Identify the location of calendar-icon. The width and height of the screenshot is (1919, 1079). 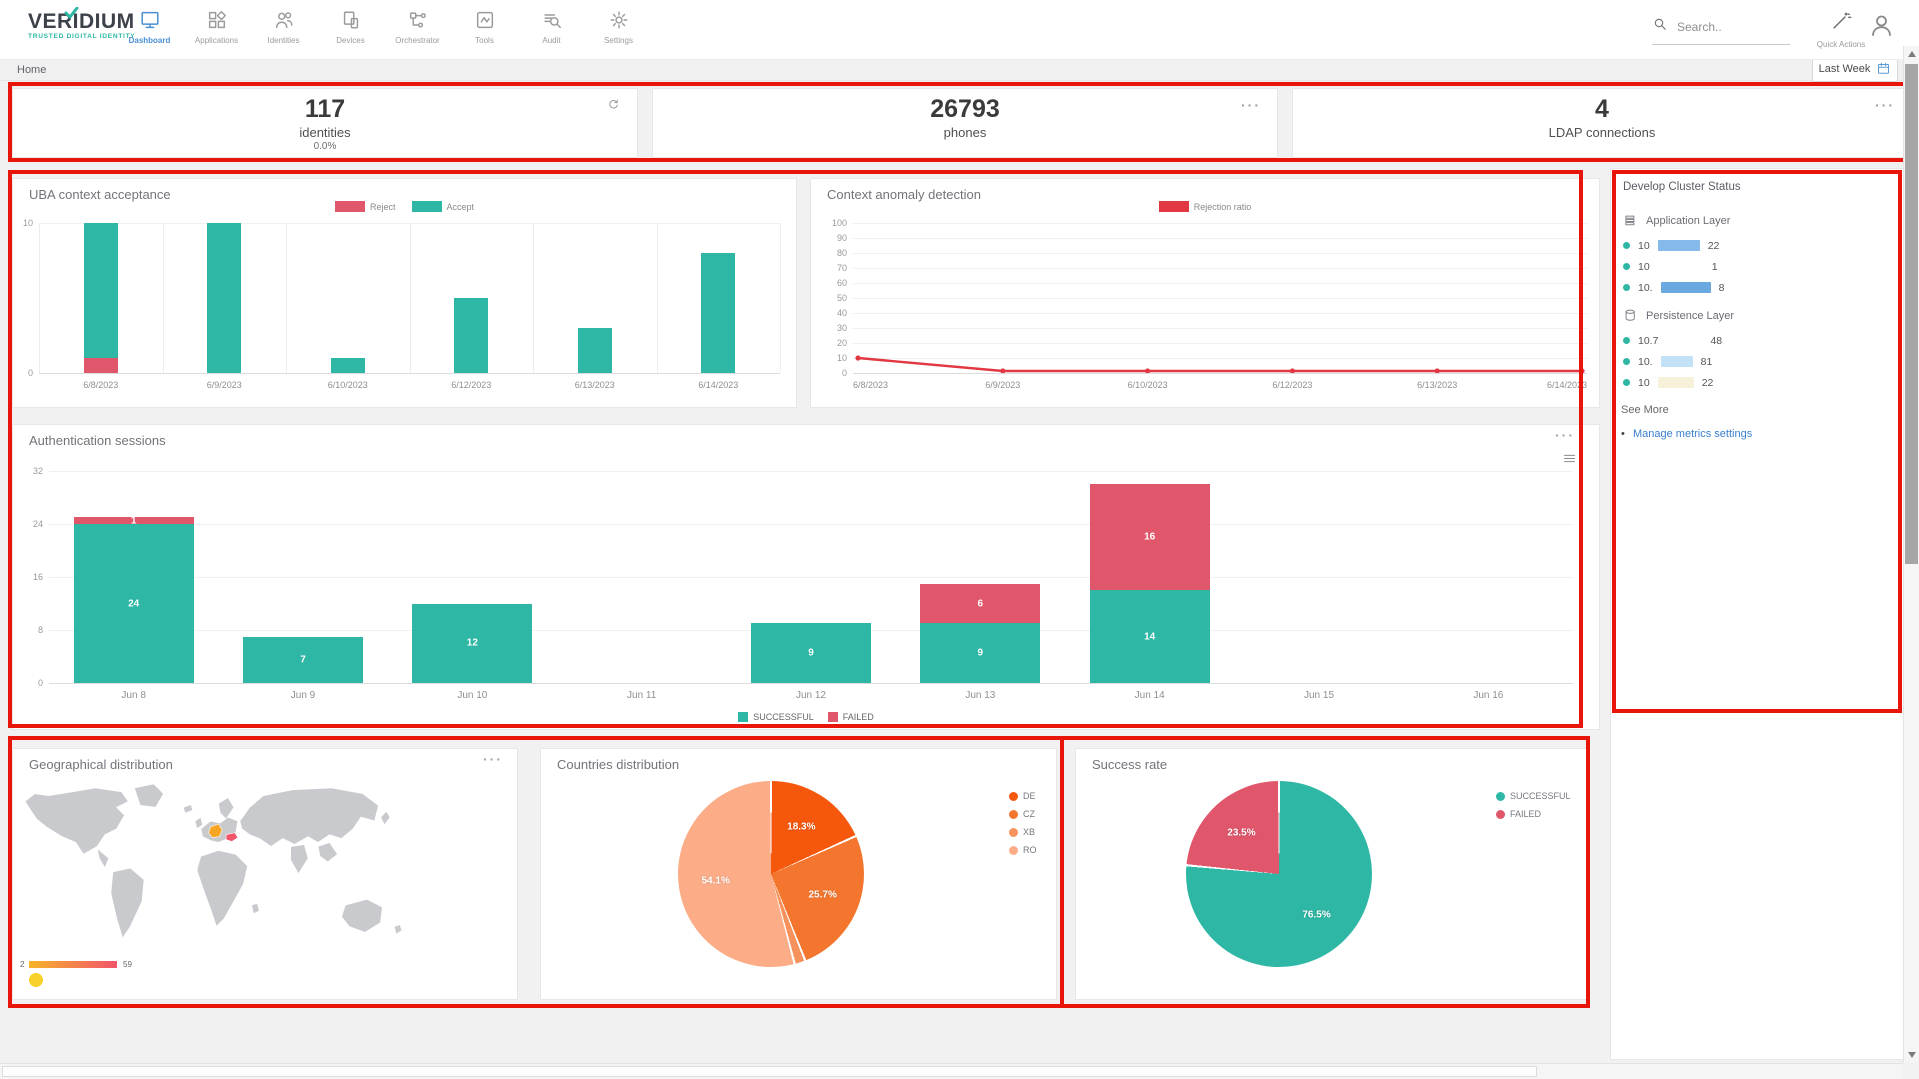
(1883, 68).